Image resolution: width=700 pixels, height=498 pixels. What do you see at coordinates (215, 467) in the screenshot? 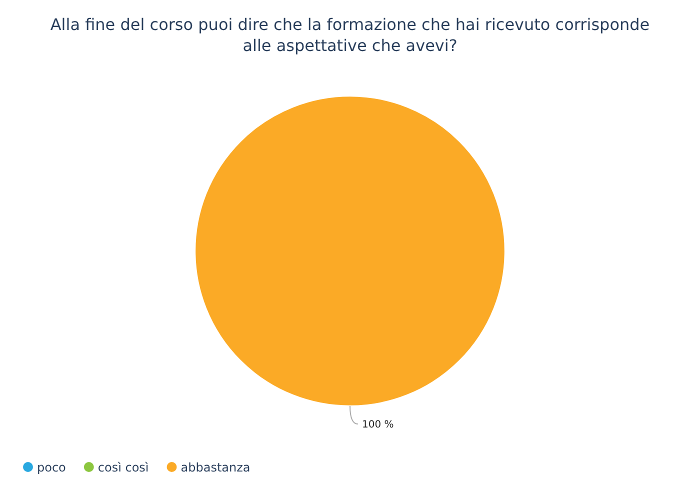
I see `legend-label: abbastanza` at bounding box center [215, 467].